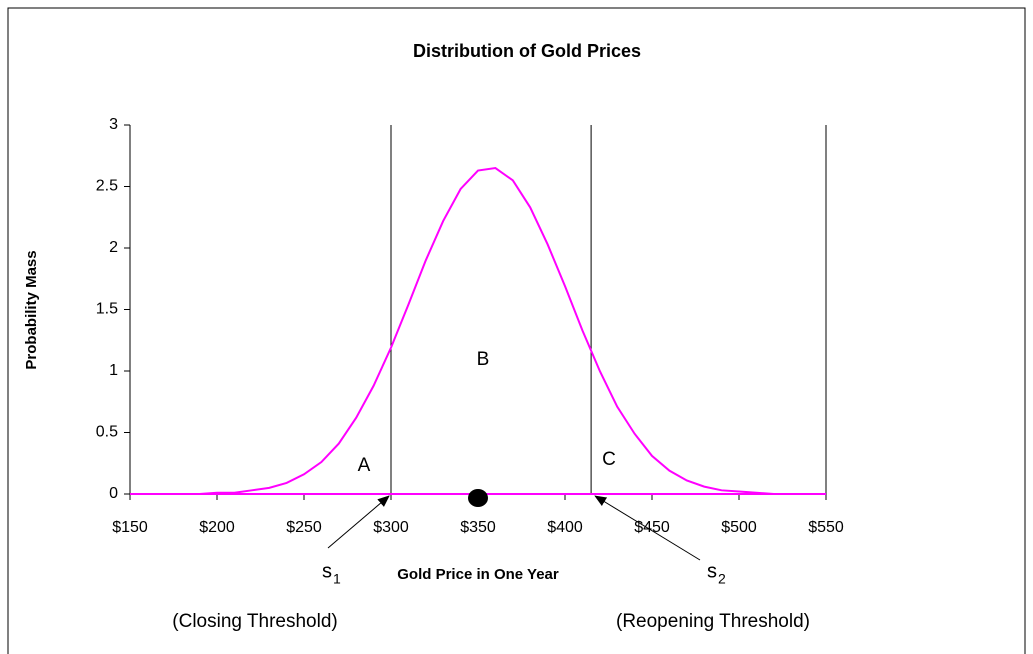 The height and width of the screenshot is (654, 1033). What do you see at coordinates (113, 247) in the screenshot?
I see `y-tick-label: 2` at bounding box center [113, 247].